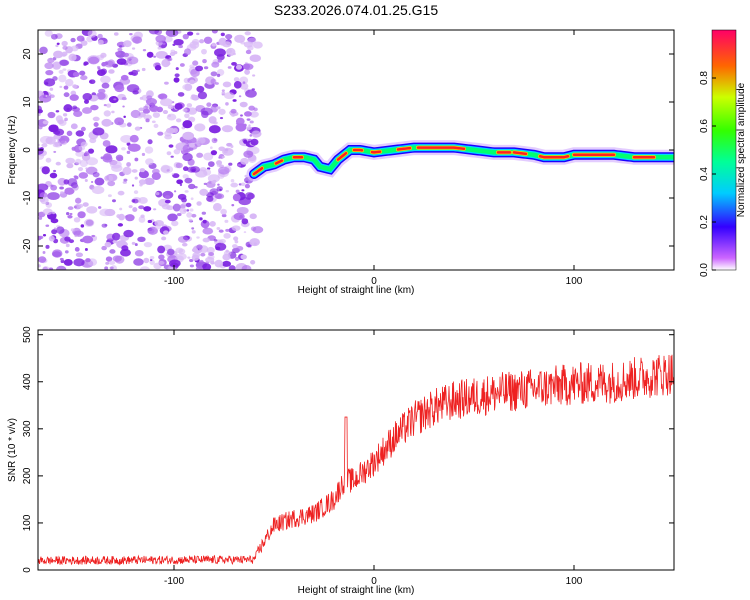 This screenshot has width=750, height=600. What do you see at coordinates (704, 270) in the screenshot?
I see `colorbar-tick-label: 0.0` at bounding box center [704, 270].